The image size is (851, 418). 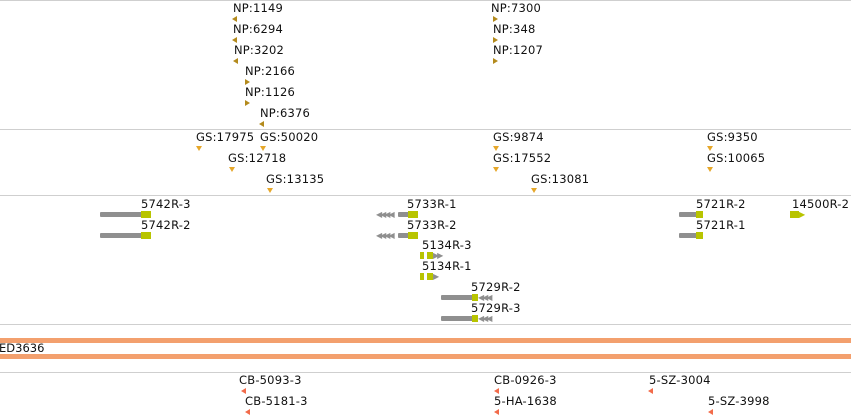 What do you see at coordinates (285, 113) in the screenshot?
I see `feature-label: NP:6376` at bounding box center [285, 113].